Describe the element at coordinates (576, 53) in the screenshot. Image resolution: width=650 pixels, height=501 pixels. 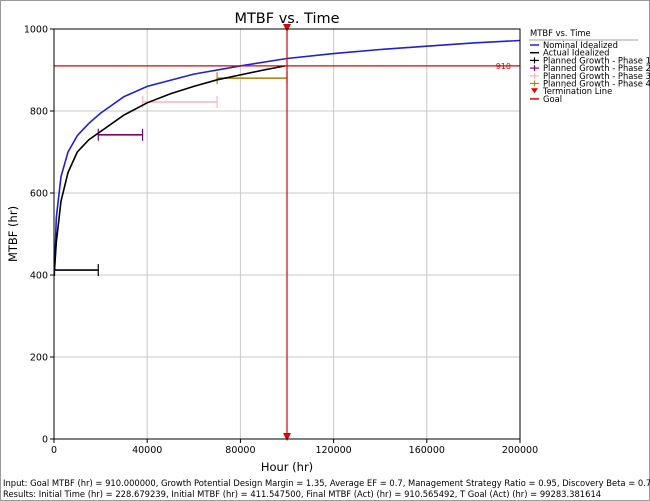
I see `legend-label: Actual Idealized` at that location.